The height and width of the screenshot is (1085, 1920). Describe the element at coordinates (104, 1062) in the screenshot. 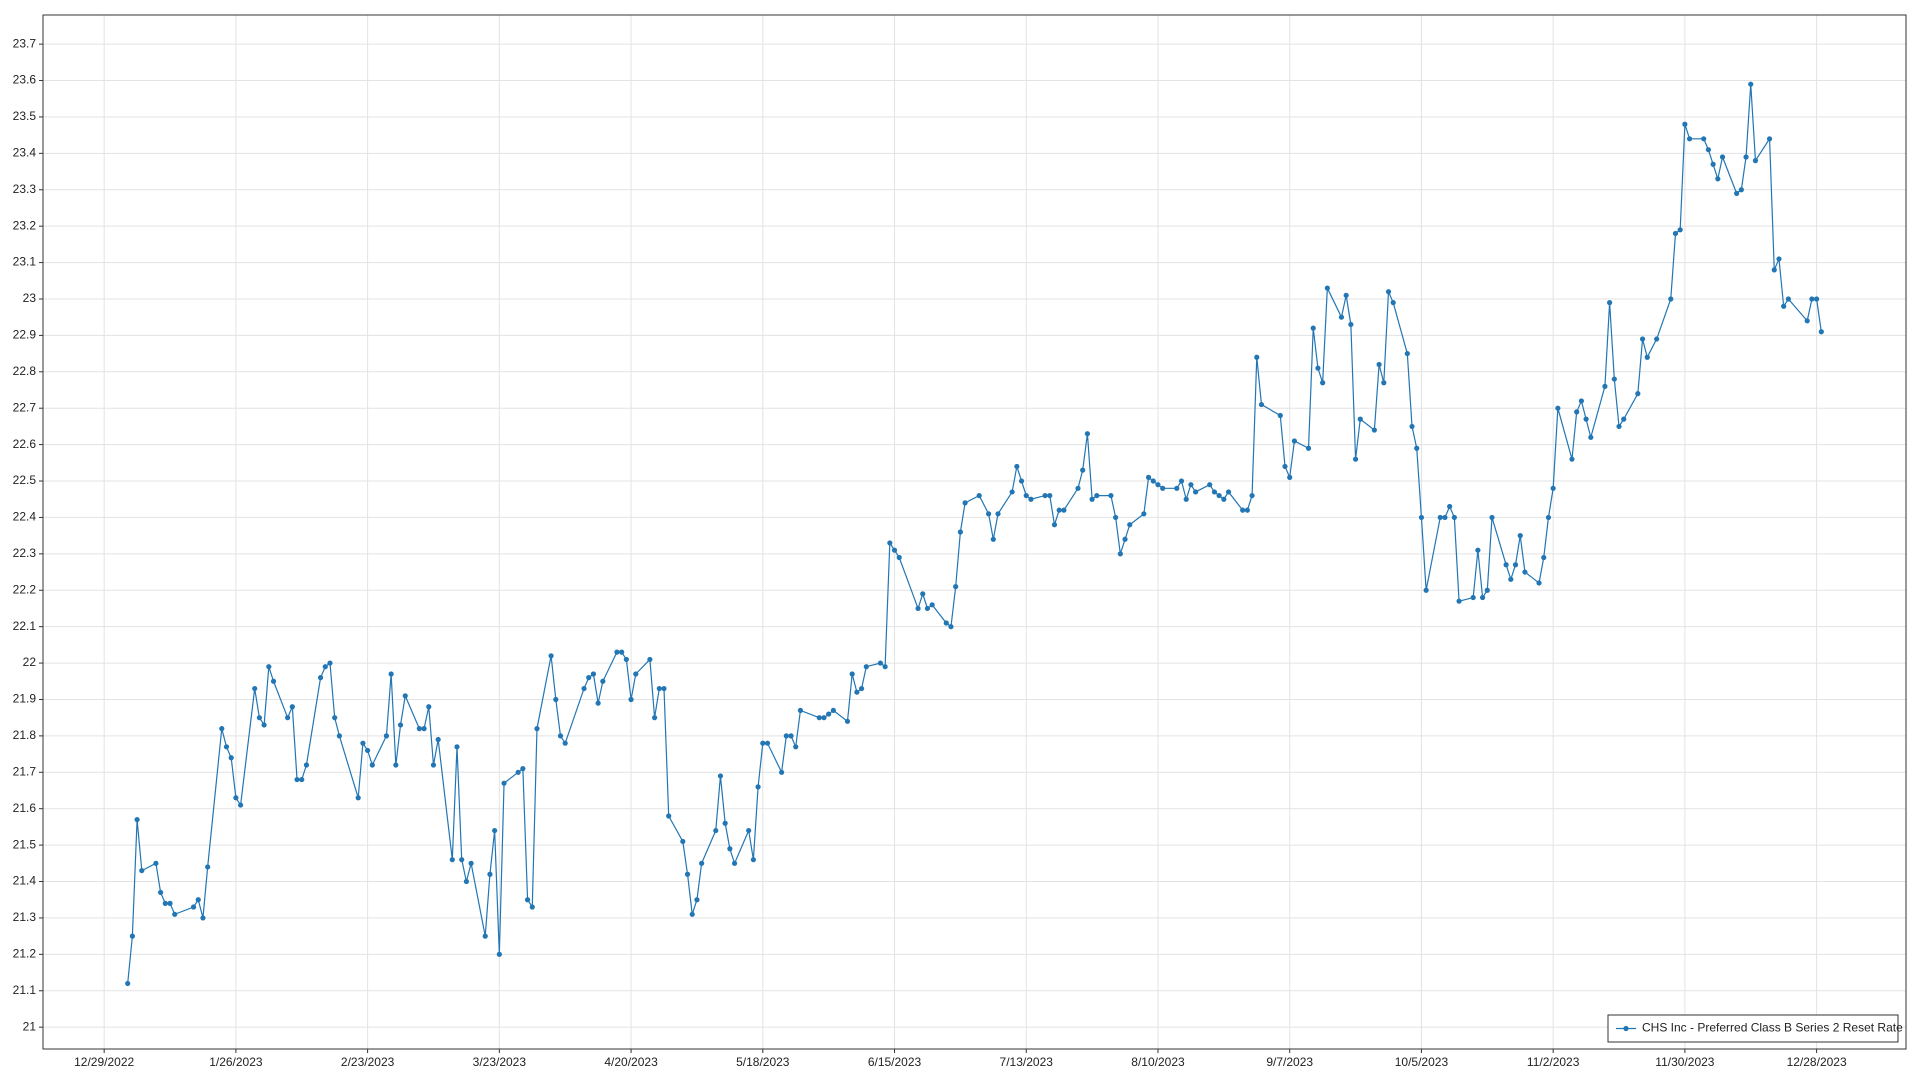

I see `x-tick-label: 12/29/2022` at that location.